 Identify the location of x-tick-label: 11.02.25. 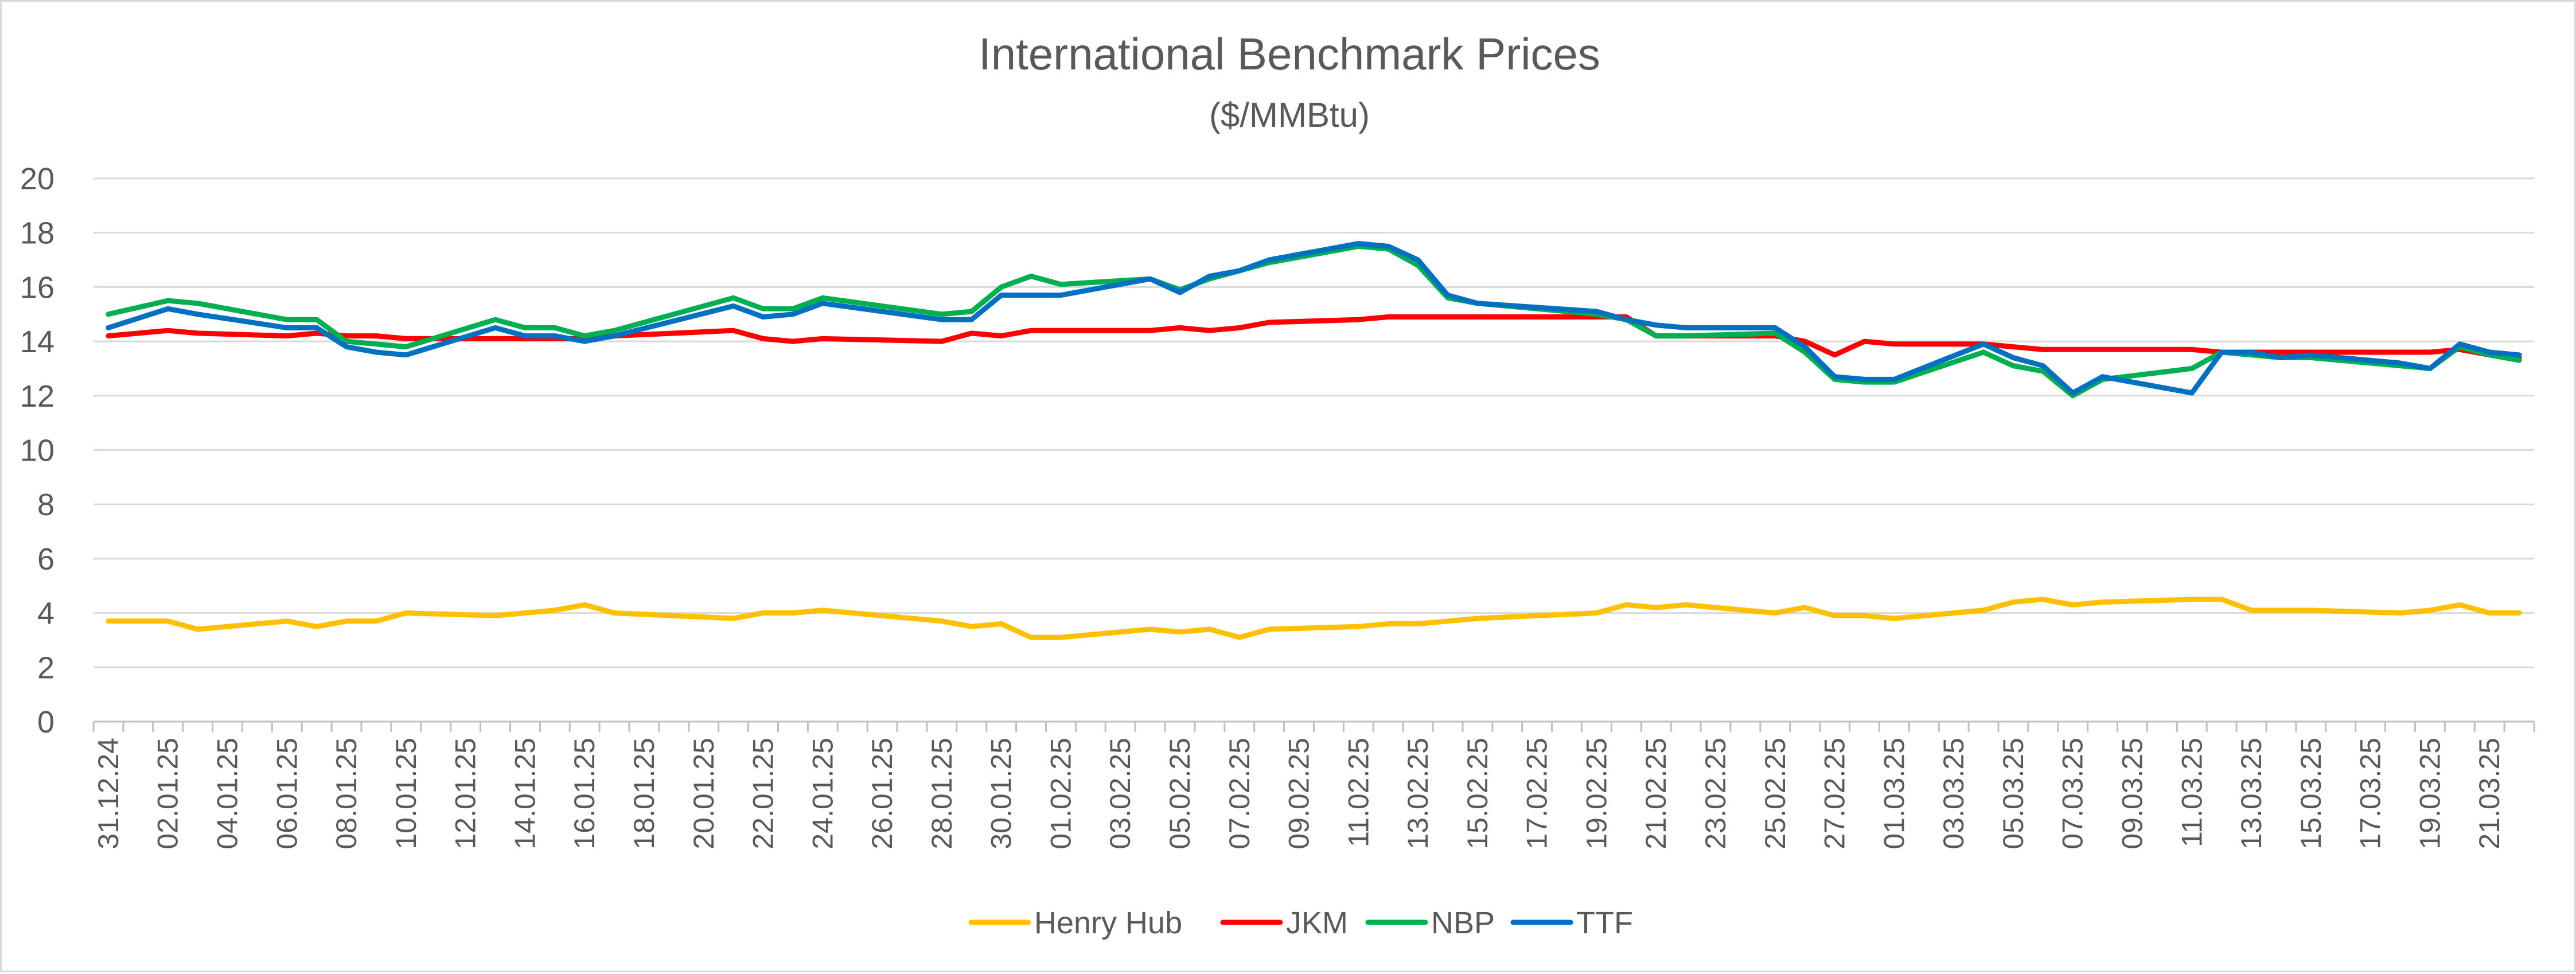
(1358, 792).